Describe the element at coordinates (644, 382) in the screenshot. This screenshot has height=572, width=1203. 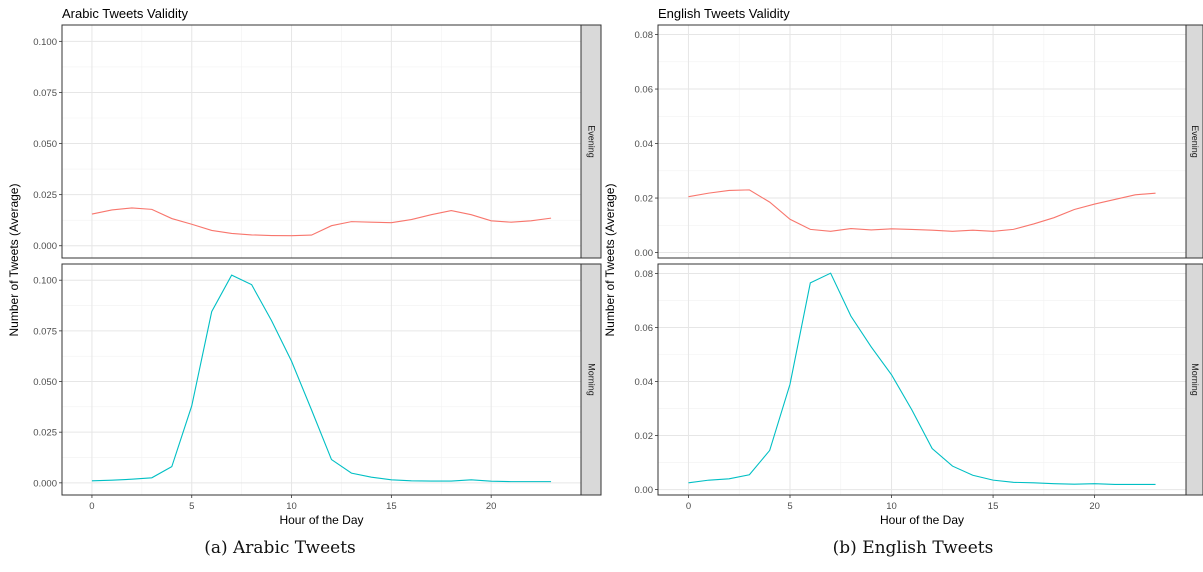
I see `y-tick-label: 0.04` at that location.